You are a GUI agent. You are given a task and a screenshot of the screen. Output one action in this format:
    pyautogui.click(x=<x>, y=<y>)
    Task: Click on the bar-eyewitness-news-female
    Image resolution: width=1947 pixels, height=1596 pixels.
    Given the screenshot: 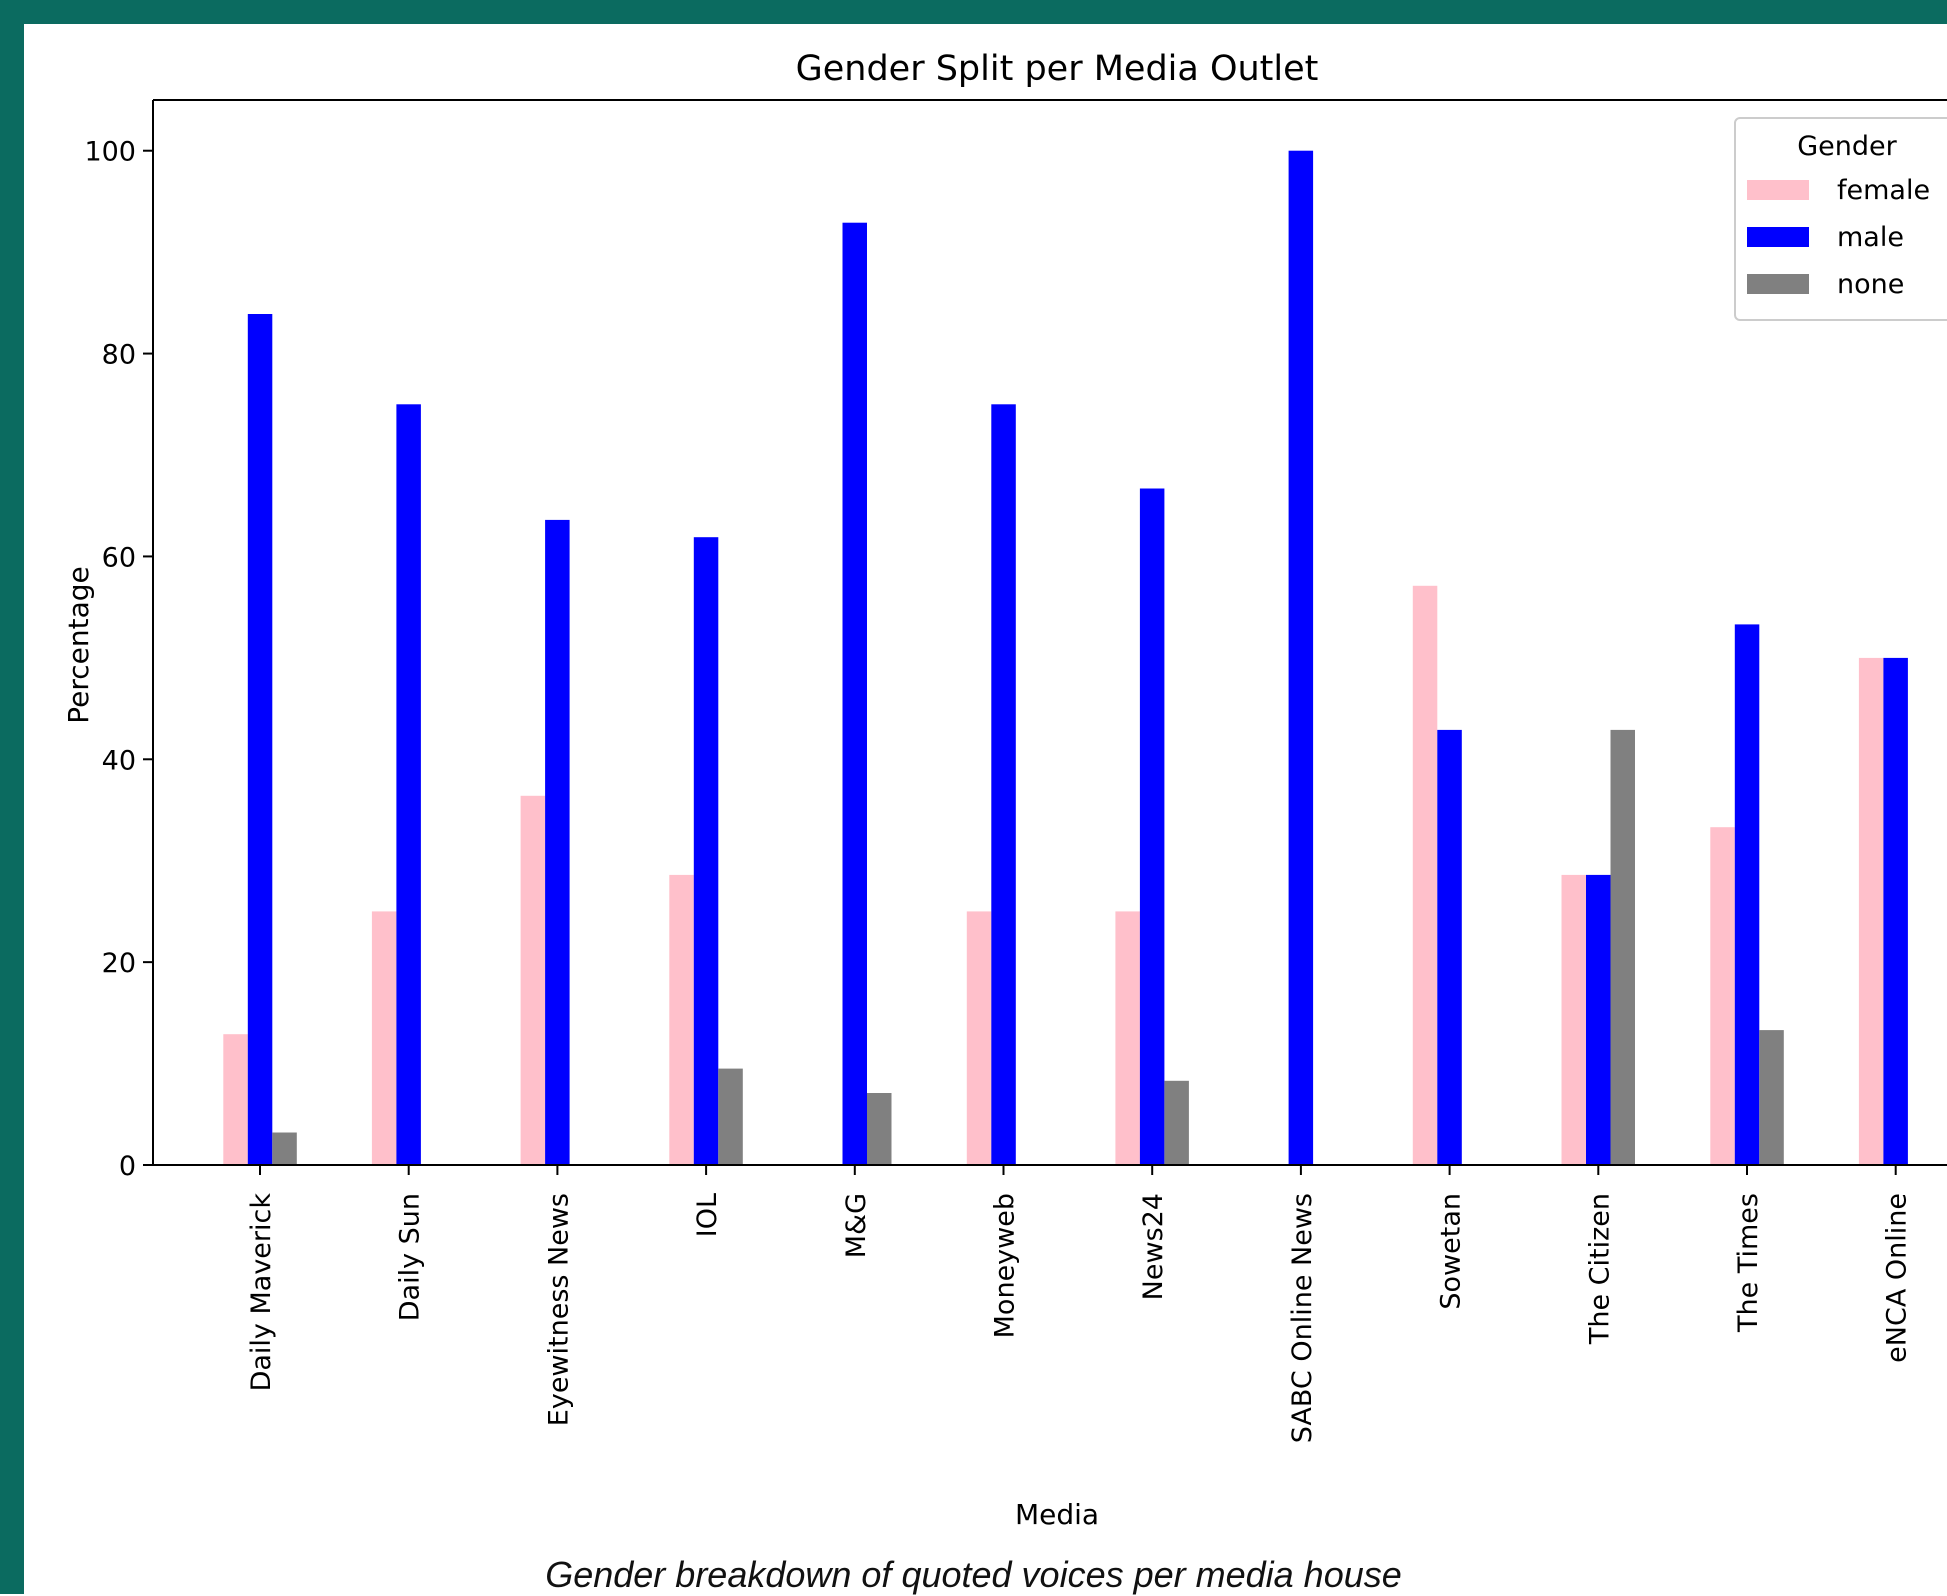 What is the action you would take?
    pyautogui.click(x=533, y=980)
    